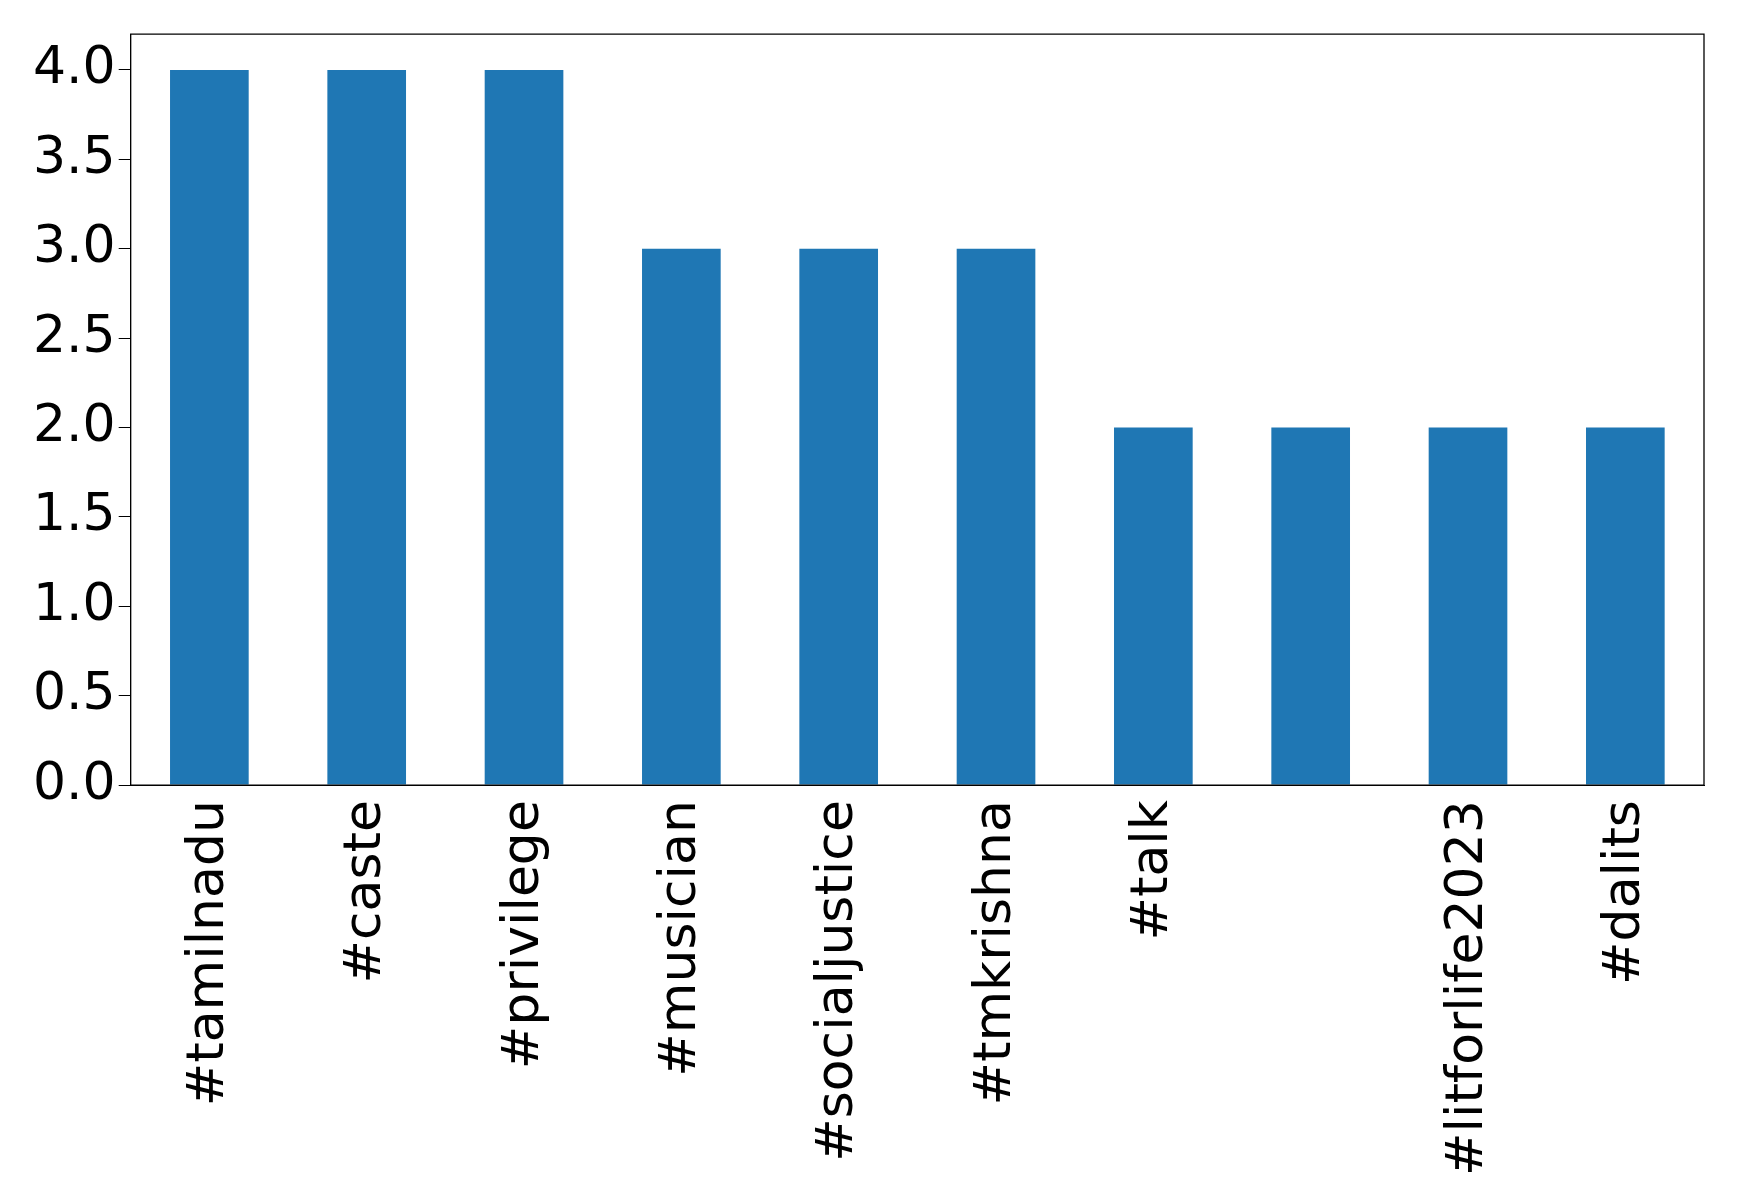 This screenshot has width=1739, height=1199. I want to click on x-tick-label: #privilege, so click(519, 935).